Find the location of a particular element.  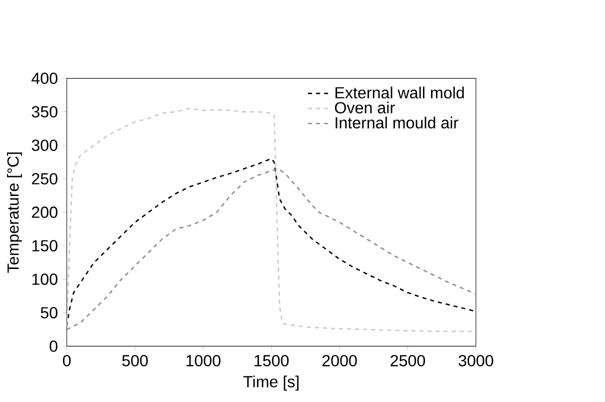

x-tick-label: 1000 is located at coordinates (203, 361).